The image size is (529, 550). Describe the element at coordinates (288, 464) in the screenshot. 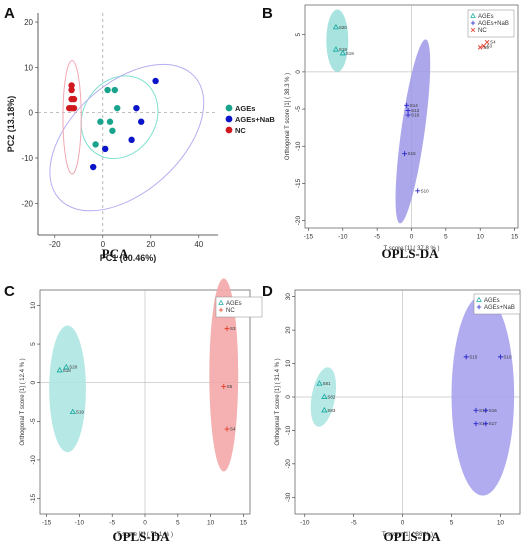

I see `y-tick-label: -20` at that location.